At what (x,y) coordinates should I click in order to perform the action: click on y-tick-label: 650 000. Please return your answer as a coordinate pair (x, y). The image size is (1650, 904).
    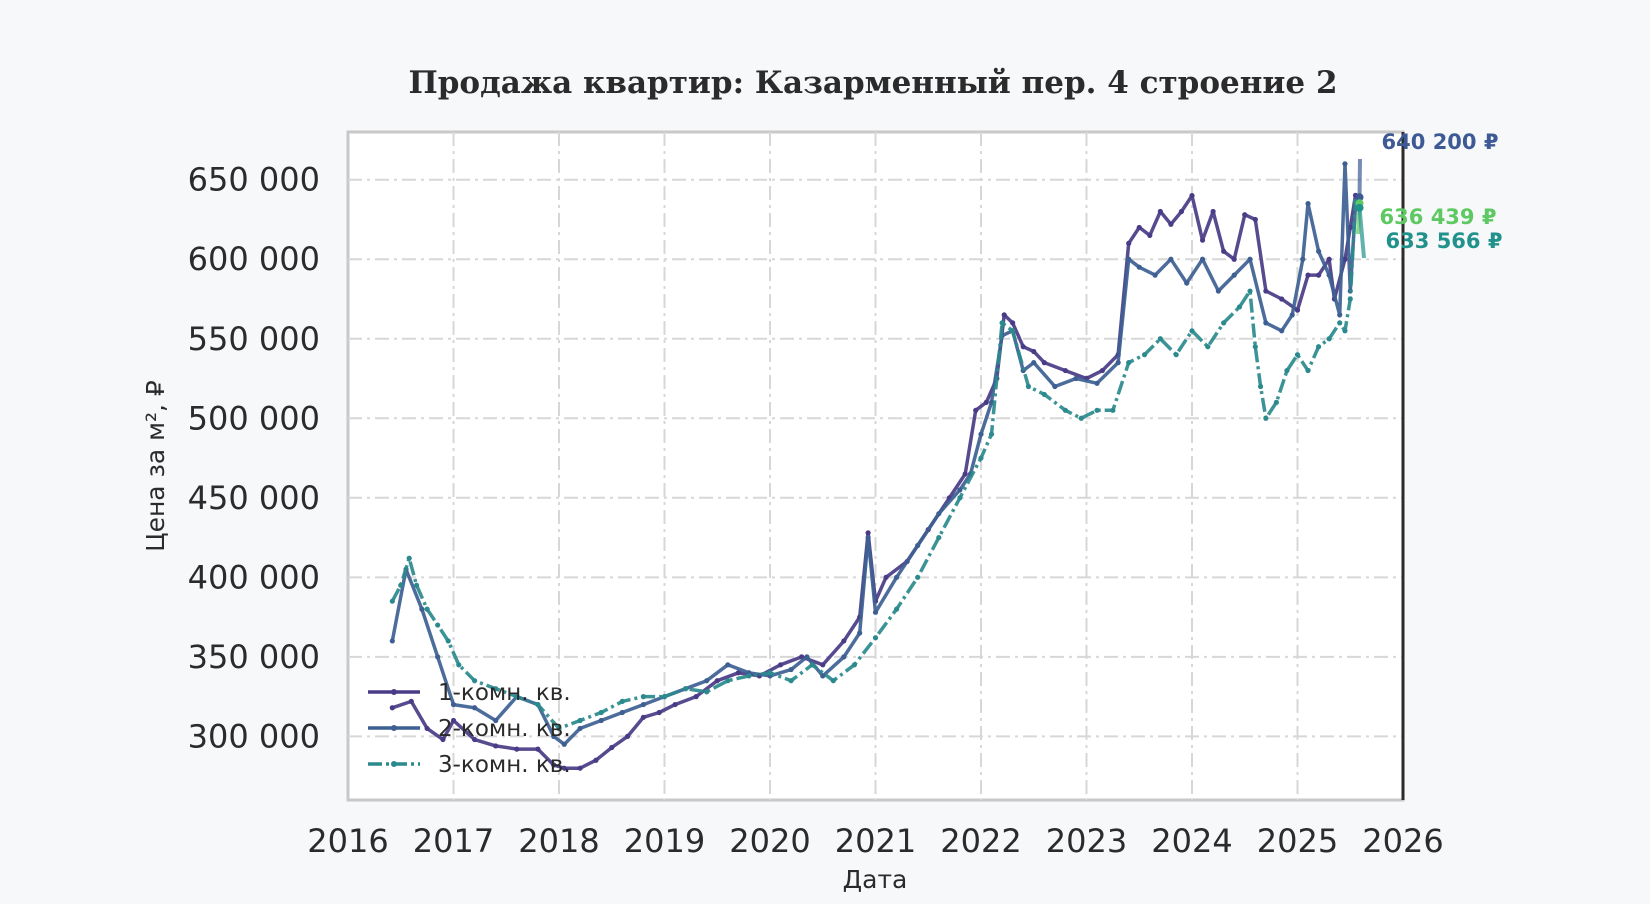
    Looking at the image, I should click on (254, 180).